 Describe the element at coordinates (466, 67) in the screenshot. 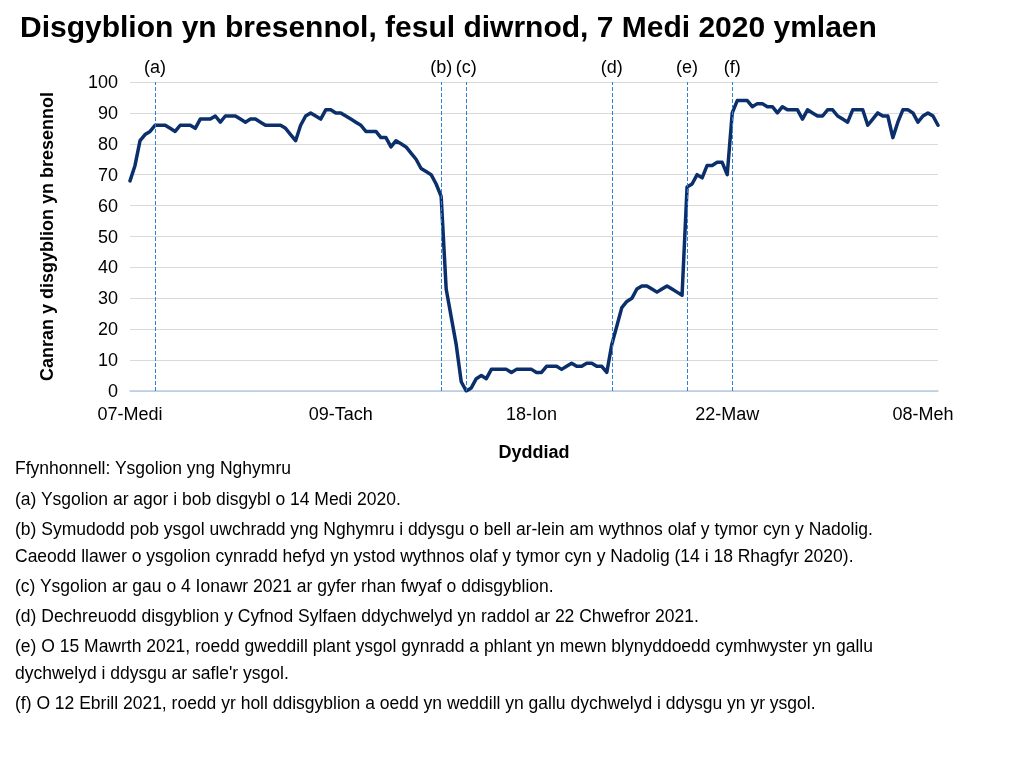

I see `text: (c)` at that location.